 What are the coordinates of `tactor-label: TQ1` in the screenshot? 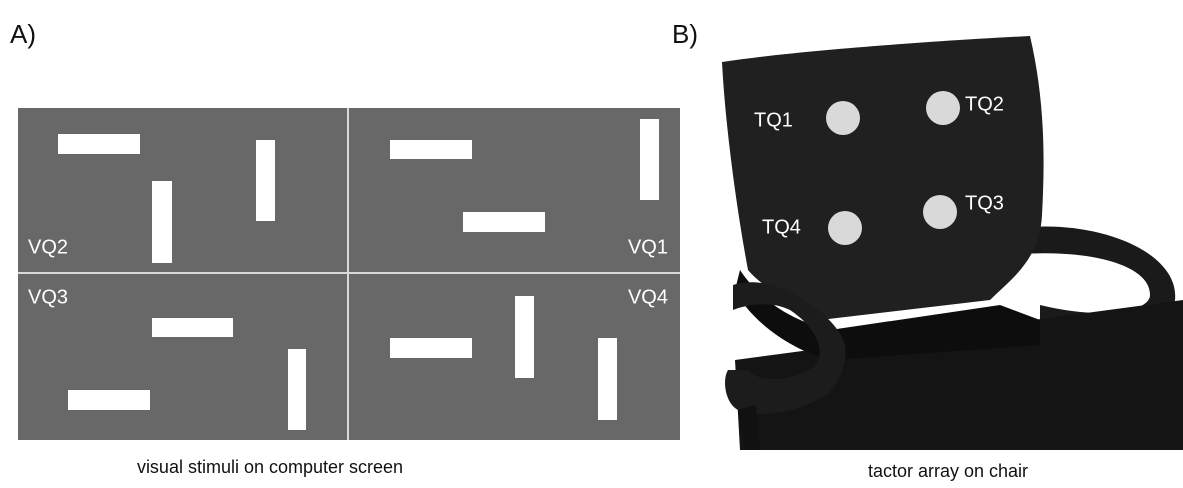 It's located at (773, 120).